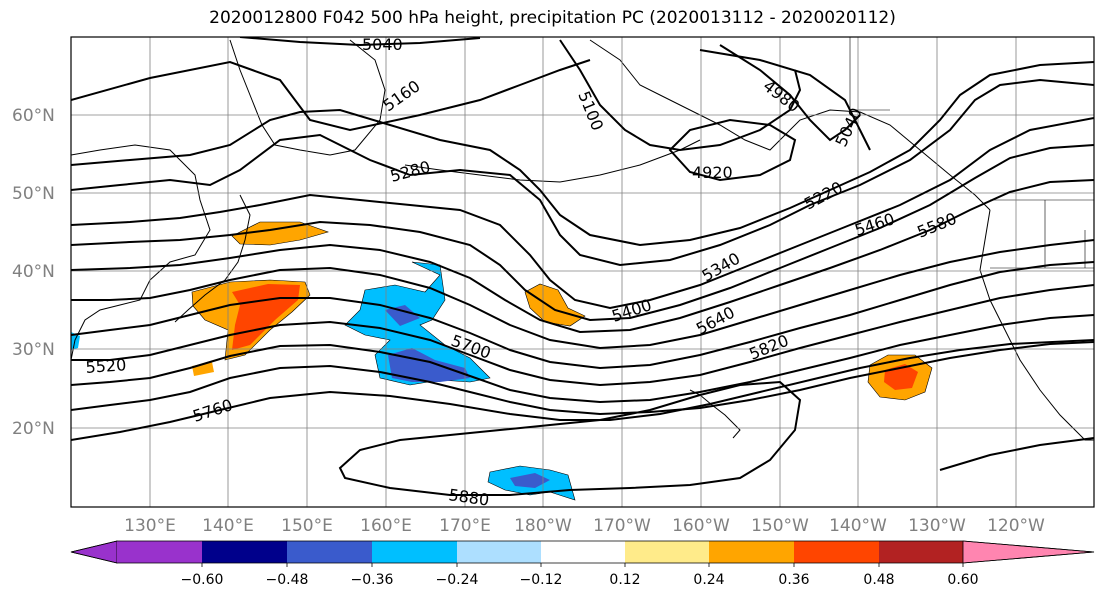 This screenshot has height=601, width=1105. What do you see at coordinates (858, 526) in the screenshot?
I see `lon-label: 140°W` at bounding box center [858, 526].